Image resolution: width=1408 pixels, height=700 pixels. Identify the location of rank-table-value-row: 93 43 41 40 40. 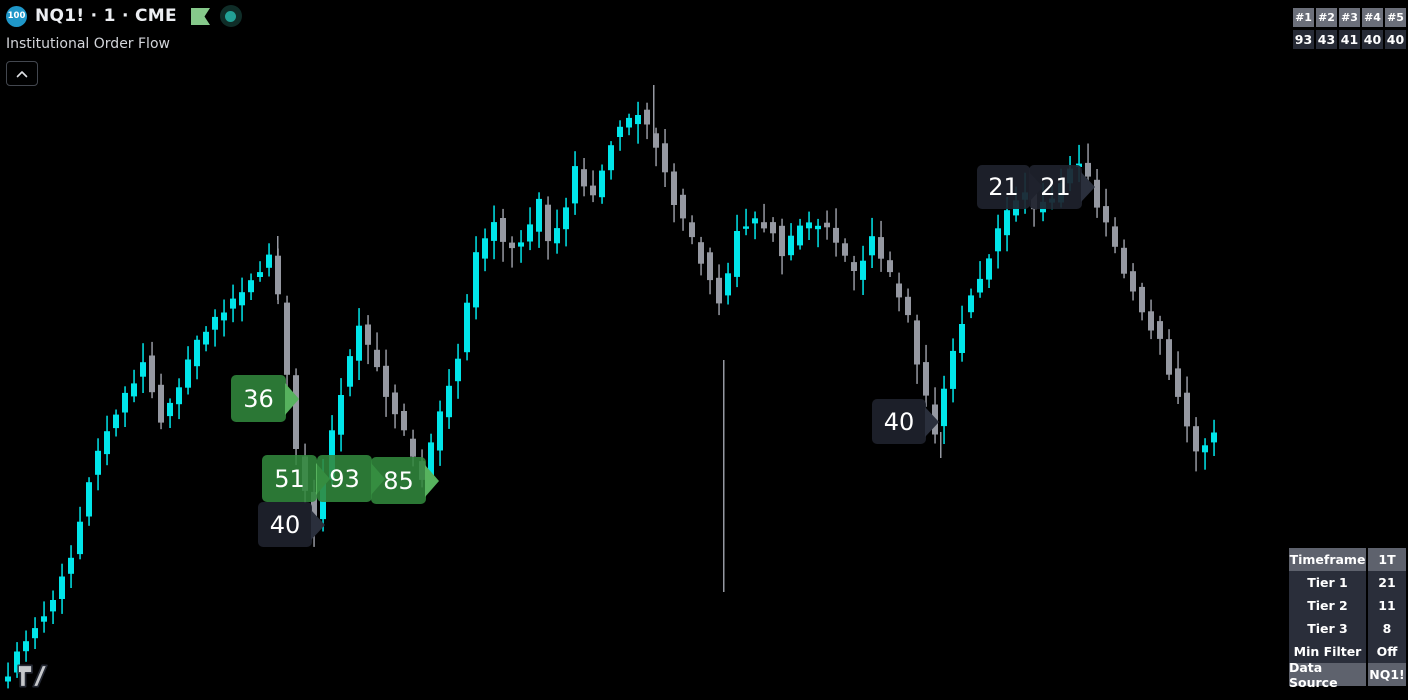
(1349, 39).